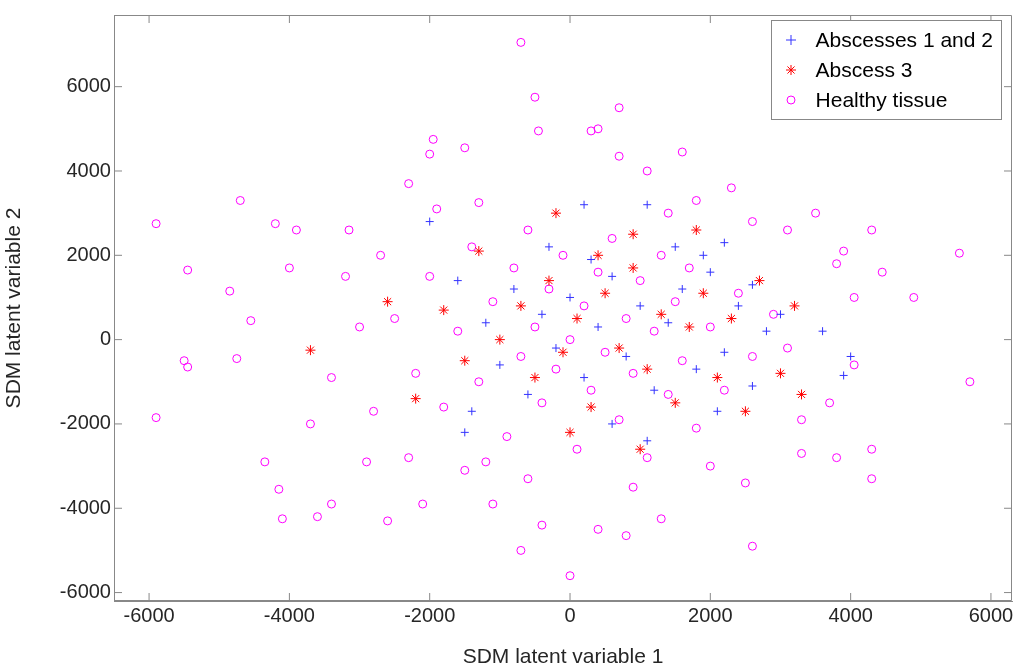  I want to click on legend-label: Abscesses 1 and 2, so click(904, 40).